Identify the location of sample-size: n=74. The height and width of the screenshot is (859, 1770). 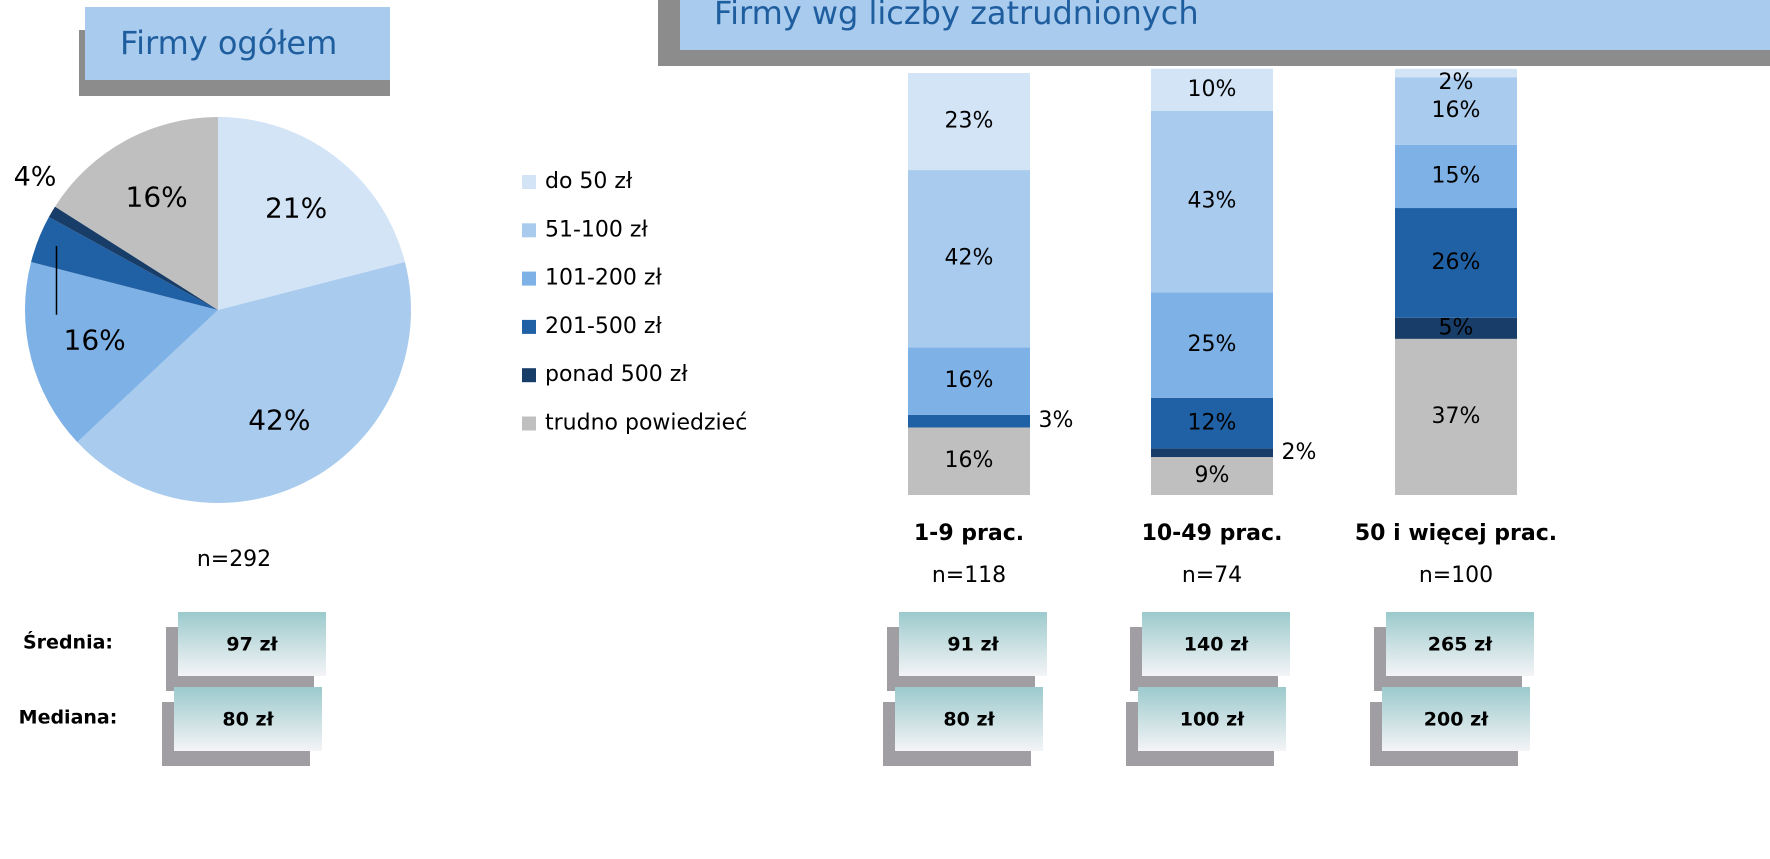
(1212, 575).